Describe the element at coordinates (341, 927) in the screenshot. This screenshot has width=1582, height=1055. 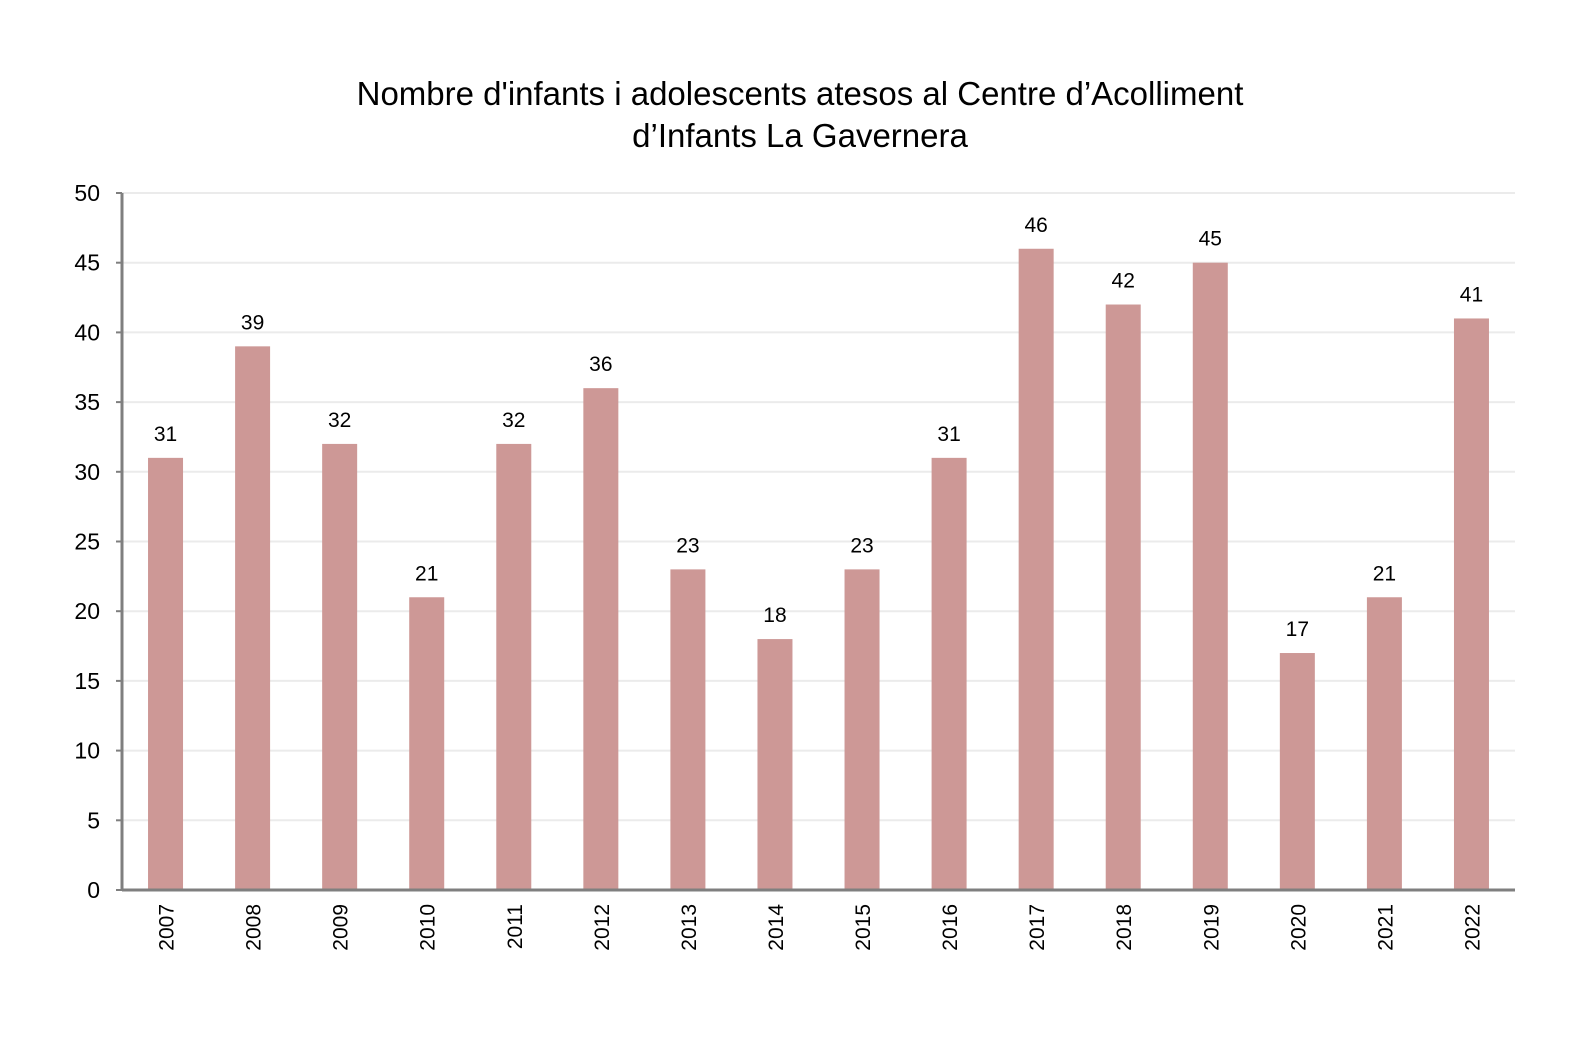
I see `x-tick-label: 2009` at that location.